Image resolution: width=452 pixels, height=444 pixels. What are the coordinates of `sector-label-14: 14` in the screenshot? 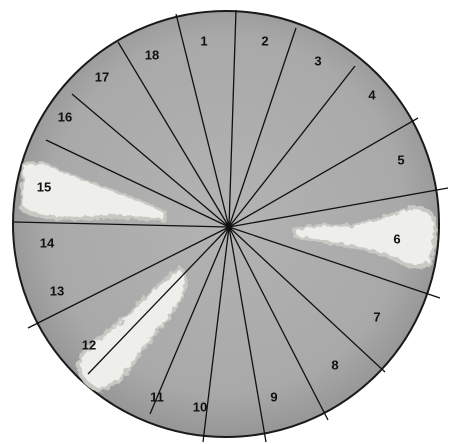 It's located at (47, 242).